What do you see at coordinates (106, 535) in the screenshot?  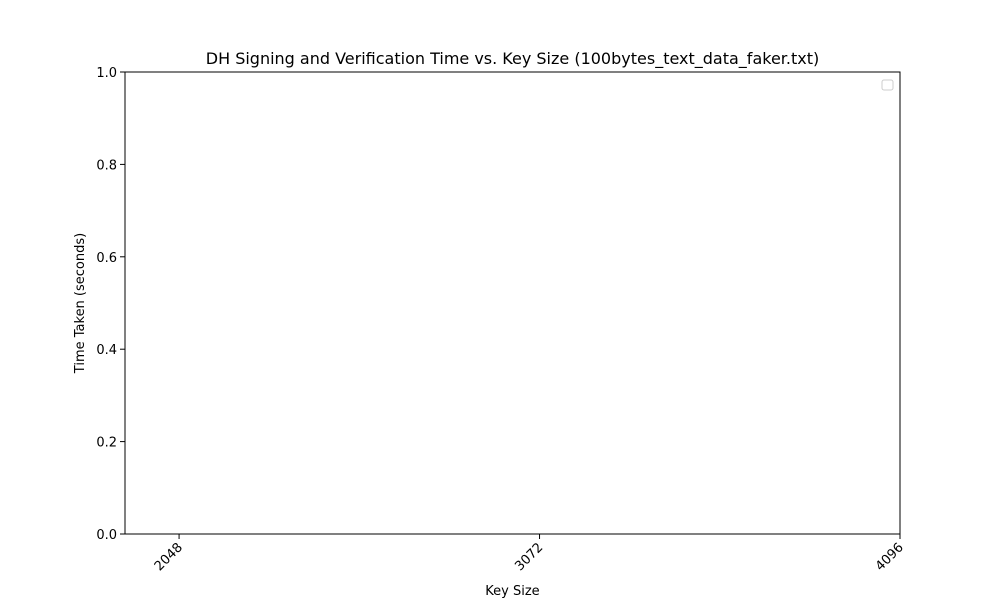 I see `y-tick-label: 0.0` at bounding box center [106, 535].